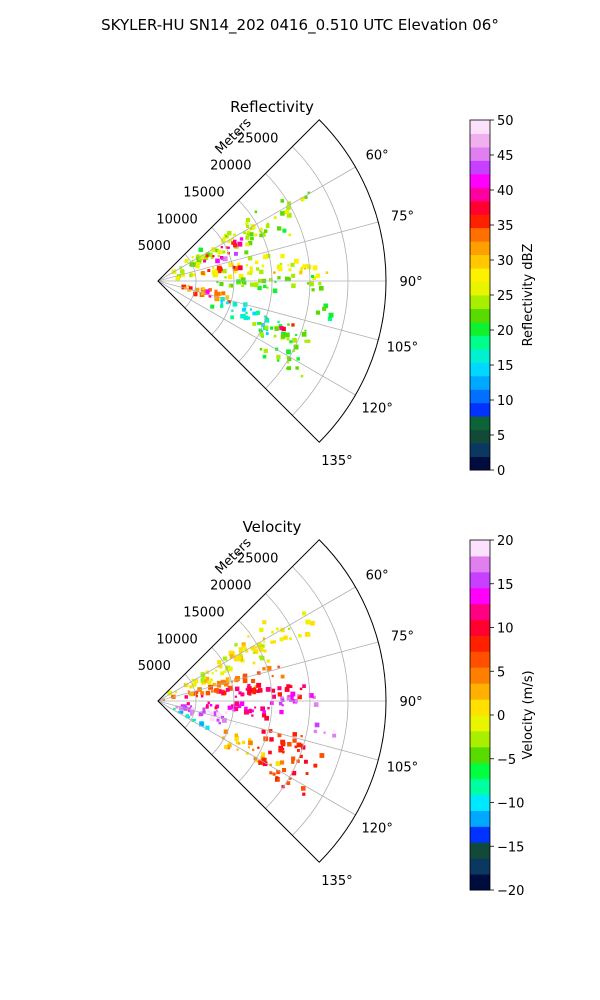  What do you see at coordinates (203, 612) in the screenshot?
I see `radial-tick-label: 15000` at bounding box center [203, 612].